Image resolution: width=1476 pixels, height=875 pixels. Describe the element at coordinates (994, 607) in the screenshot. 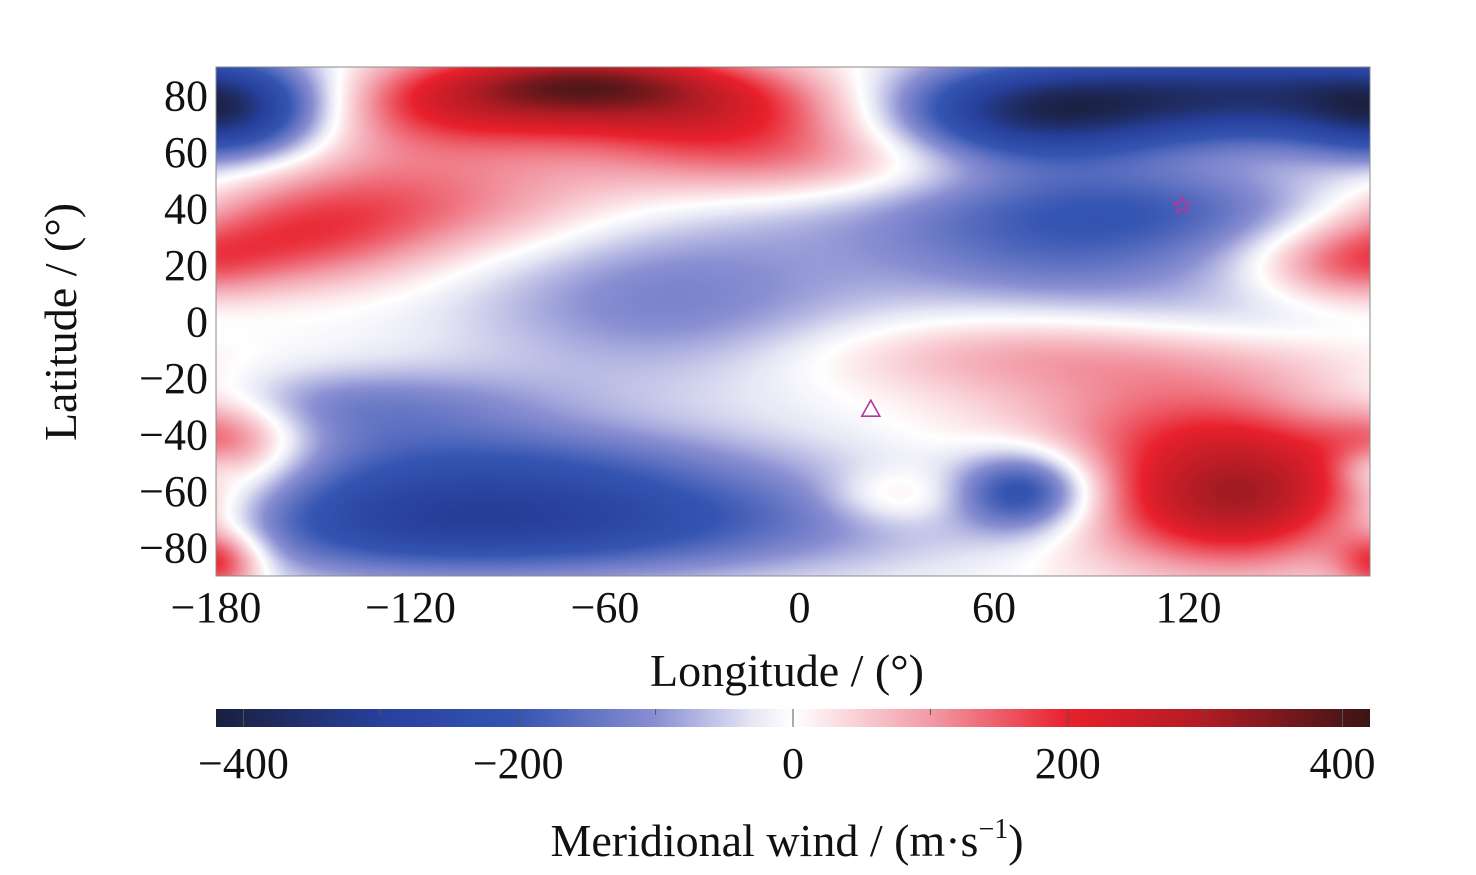

I see `x-tick-label: 60` at that location.